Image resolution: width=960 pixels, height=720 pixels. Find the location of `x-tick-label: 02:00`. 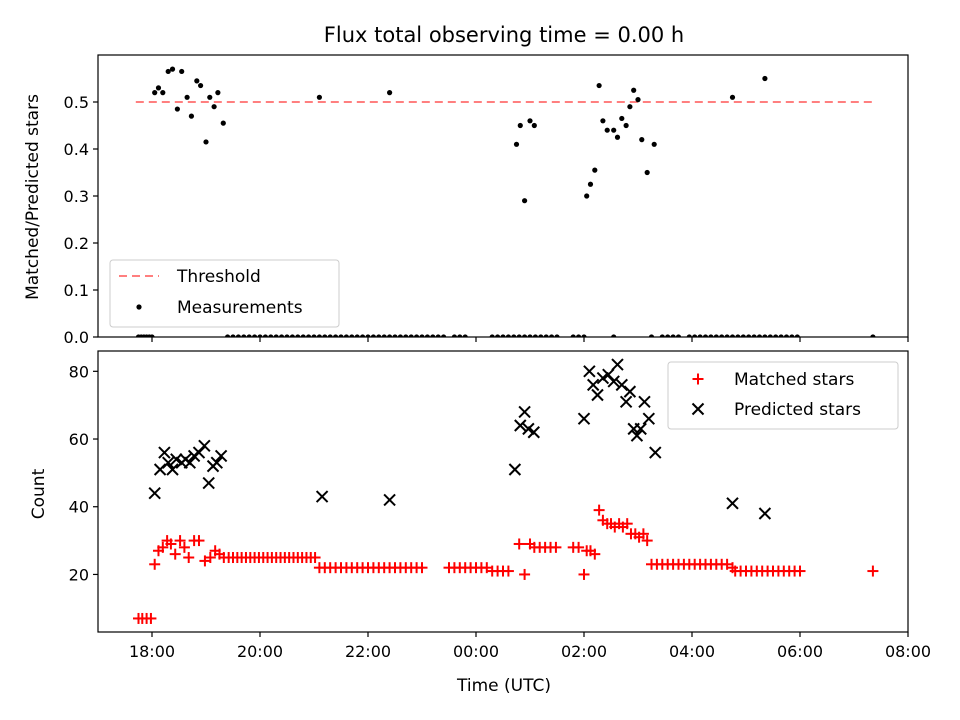

x-tick-label: 02:00 is located at coordinates (584, 651).